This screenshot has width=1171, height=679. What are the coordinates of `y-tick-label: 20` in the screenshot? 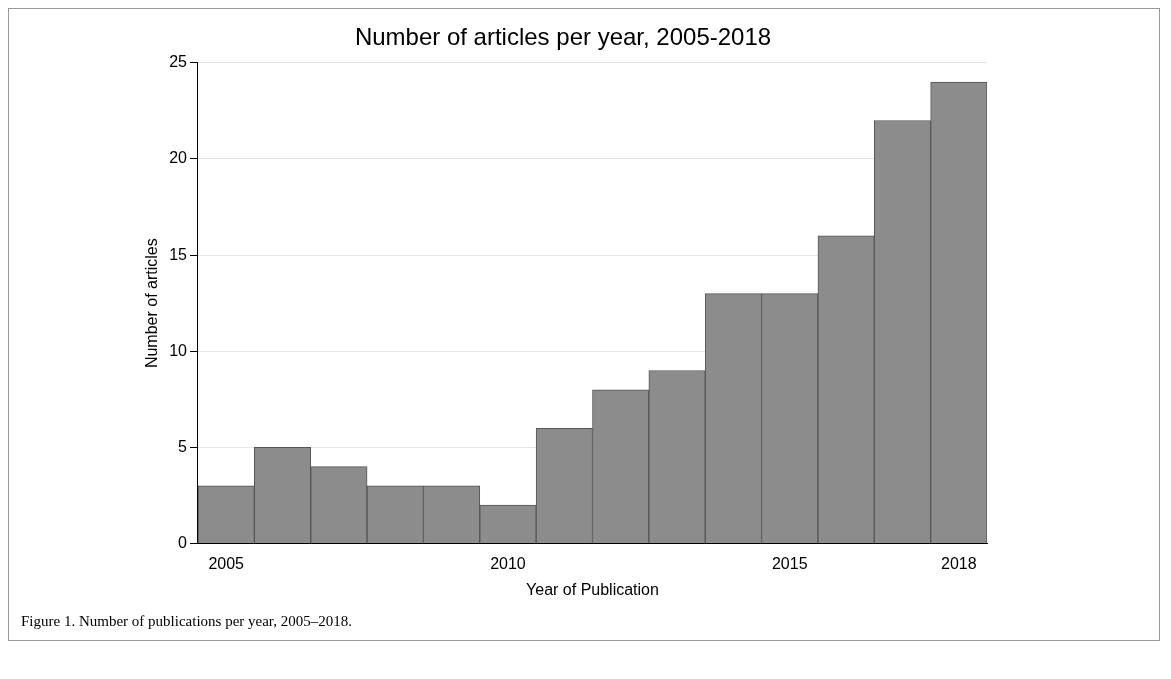 It's located at (178, 158).